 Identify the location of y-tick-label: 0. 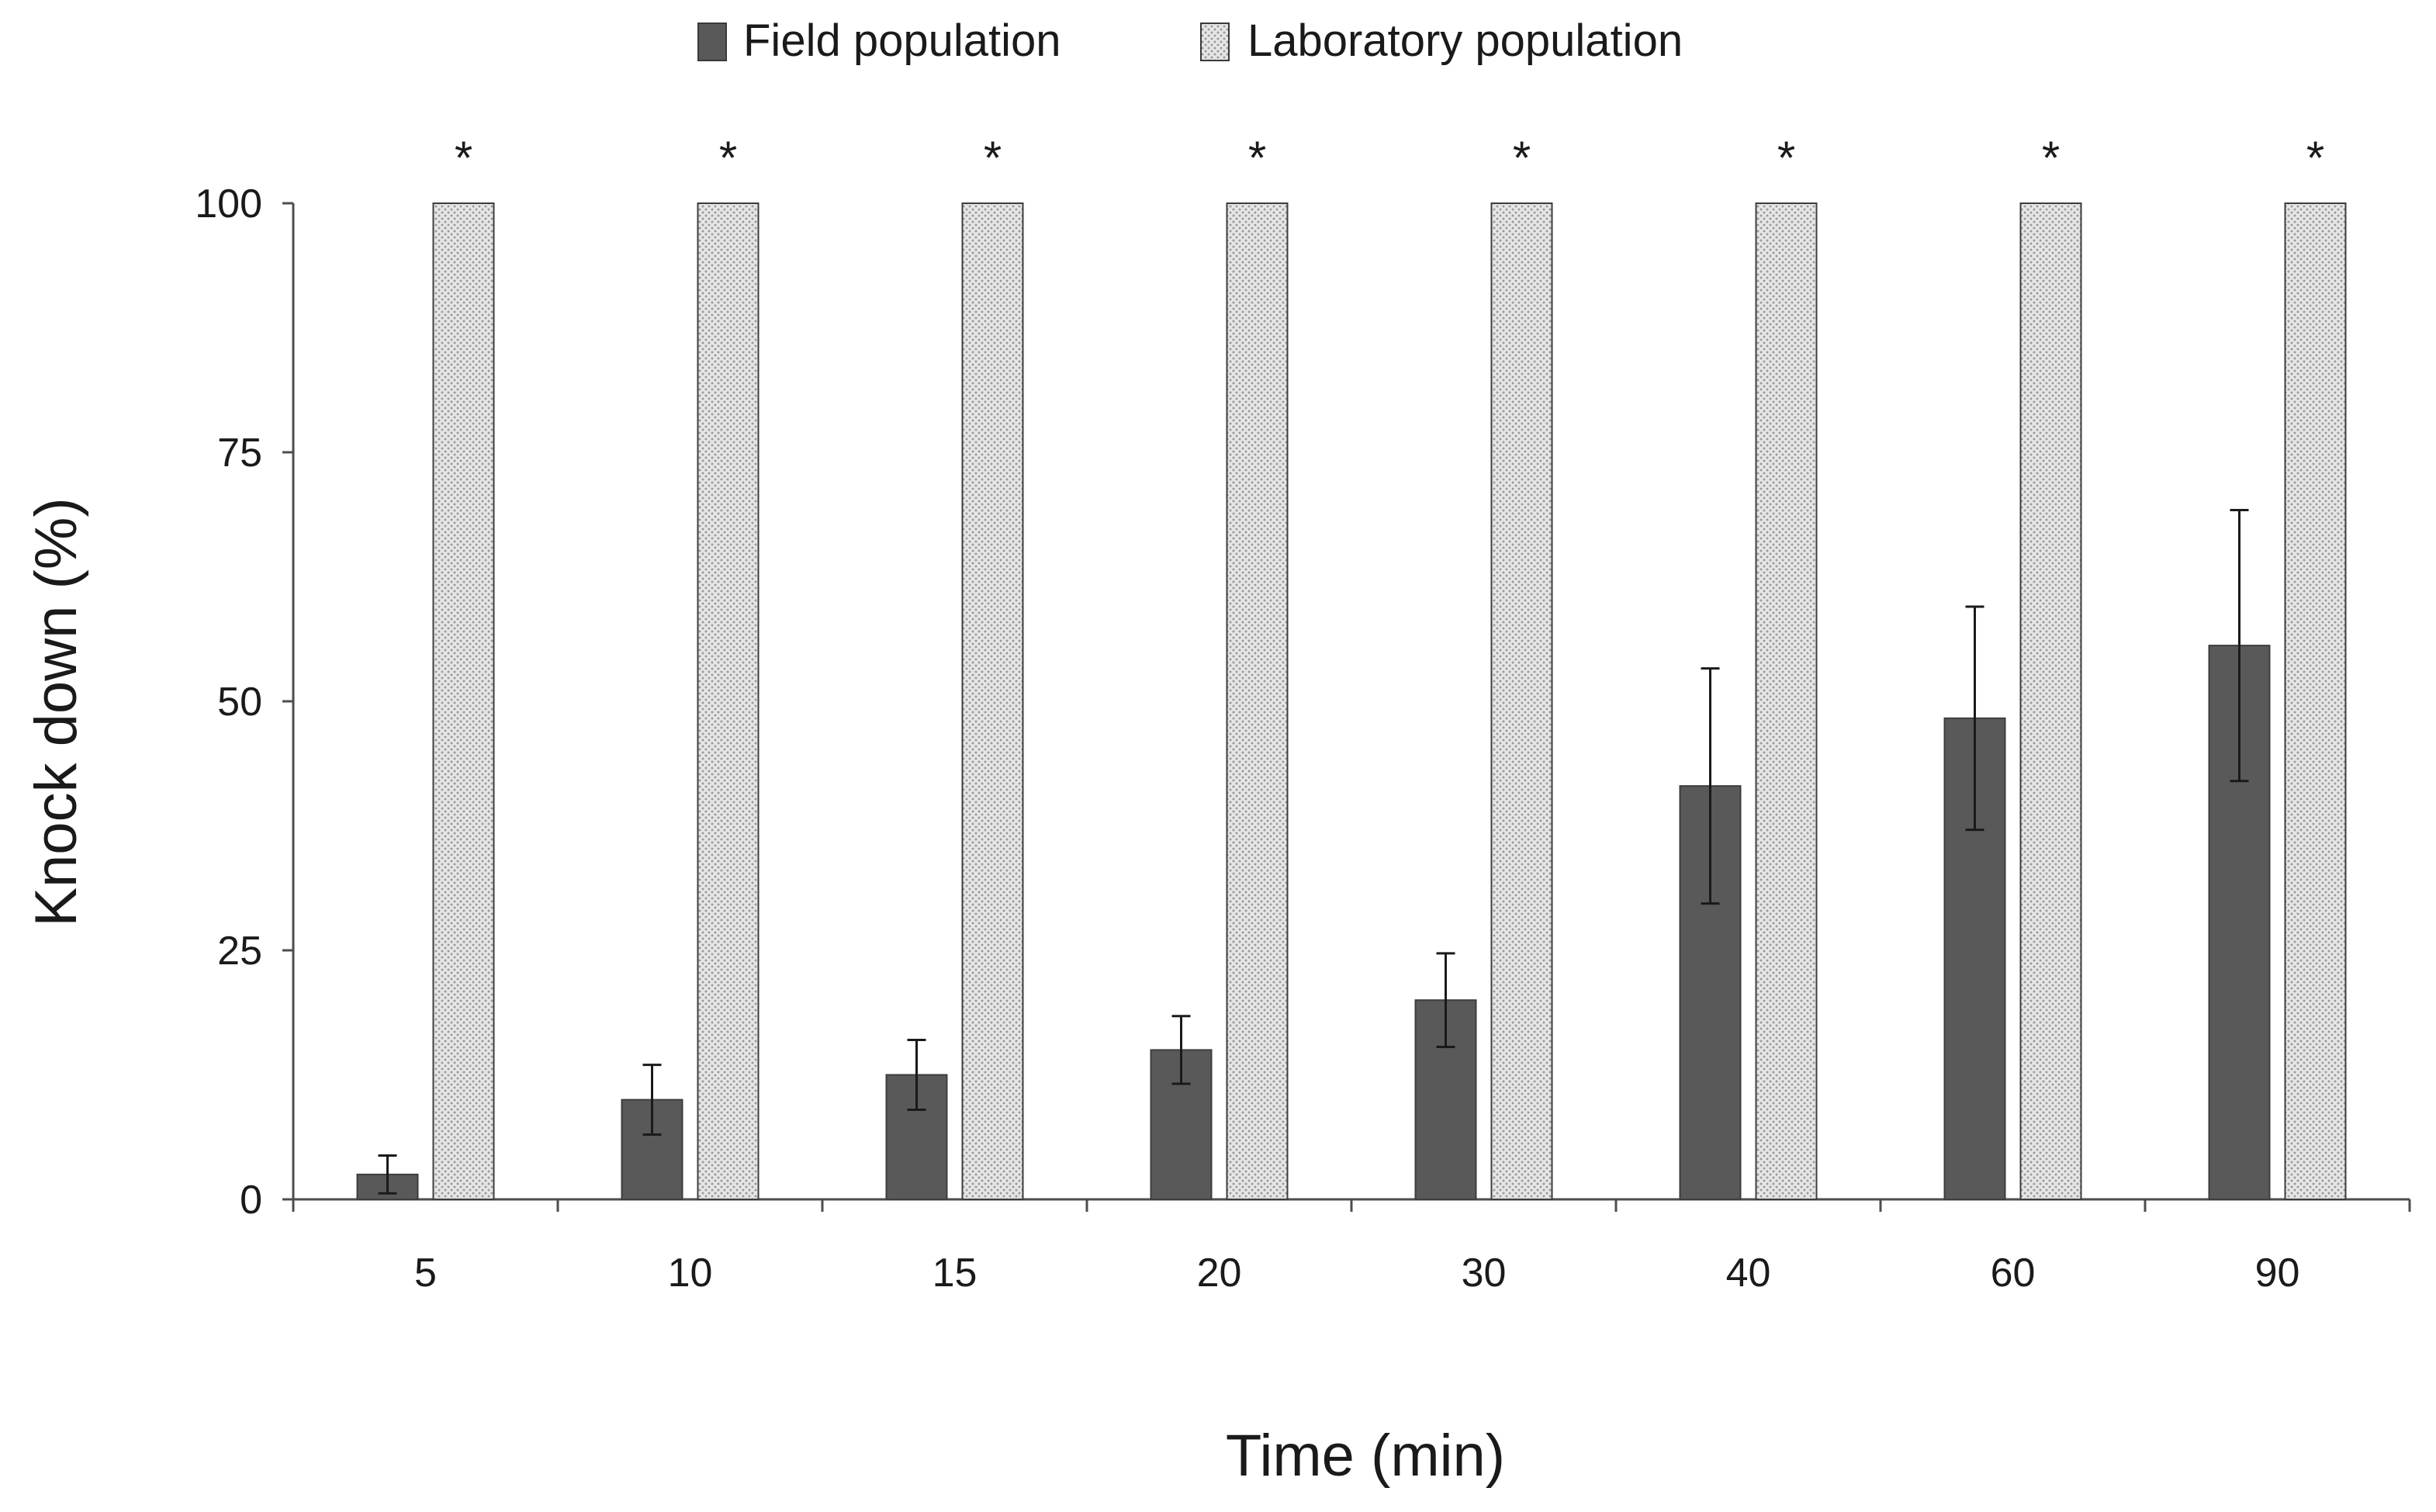
(251, 1200).